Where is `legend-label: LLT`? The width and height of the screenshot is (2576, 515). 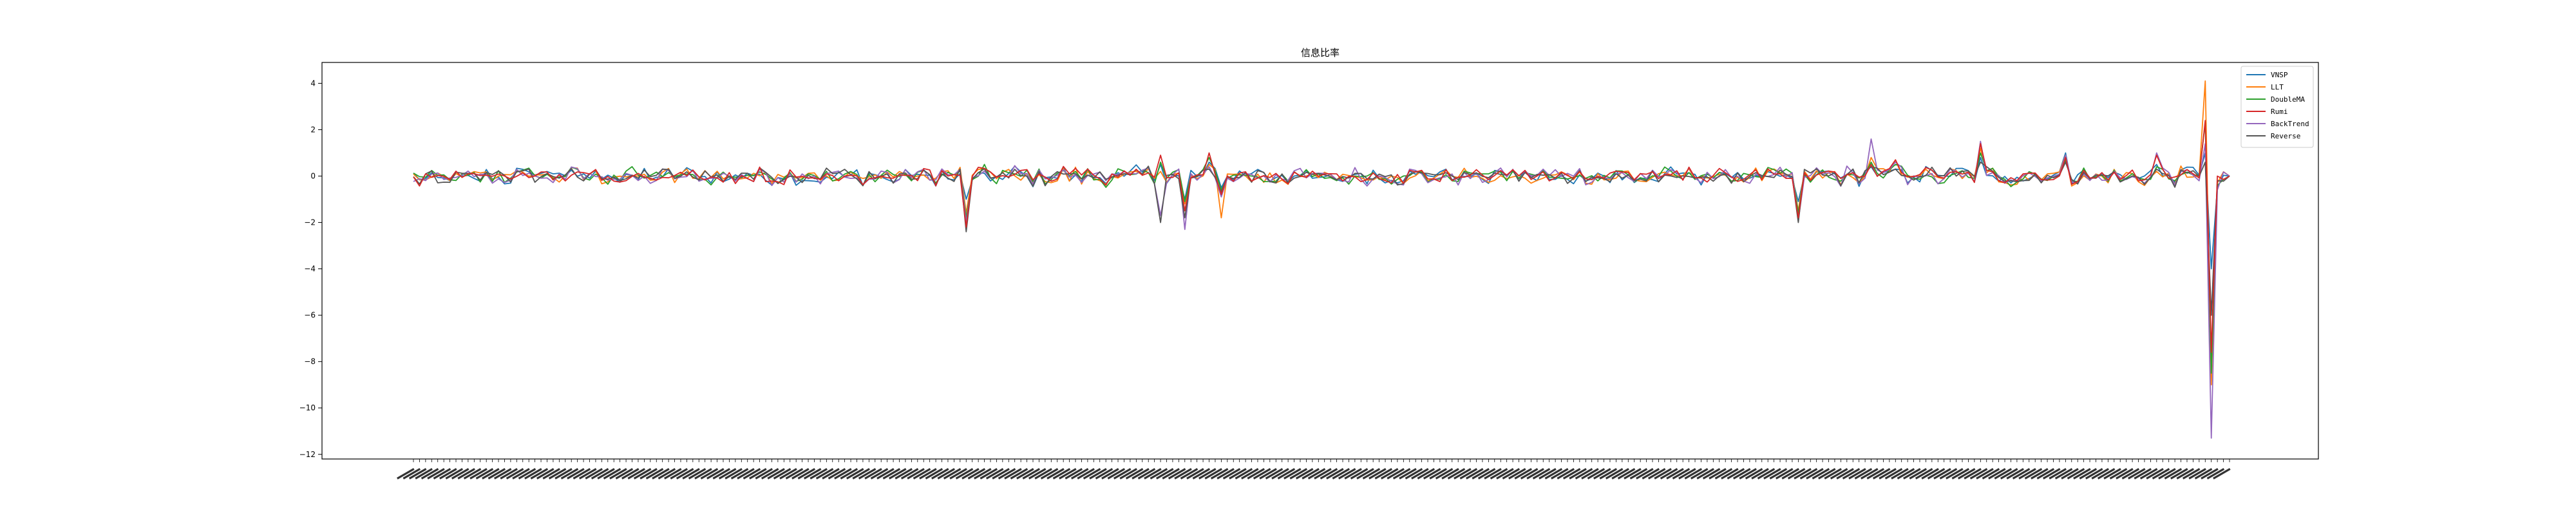 legend-label: LLT is located at coordinates (2277, 87).